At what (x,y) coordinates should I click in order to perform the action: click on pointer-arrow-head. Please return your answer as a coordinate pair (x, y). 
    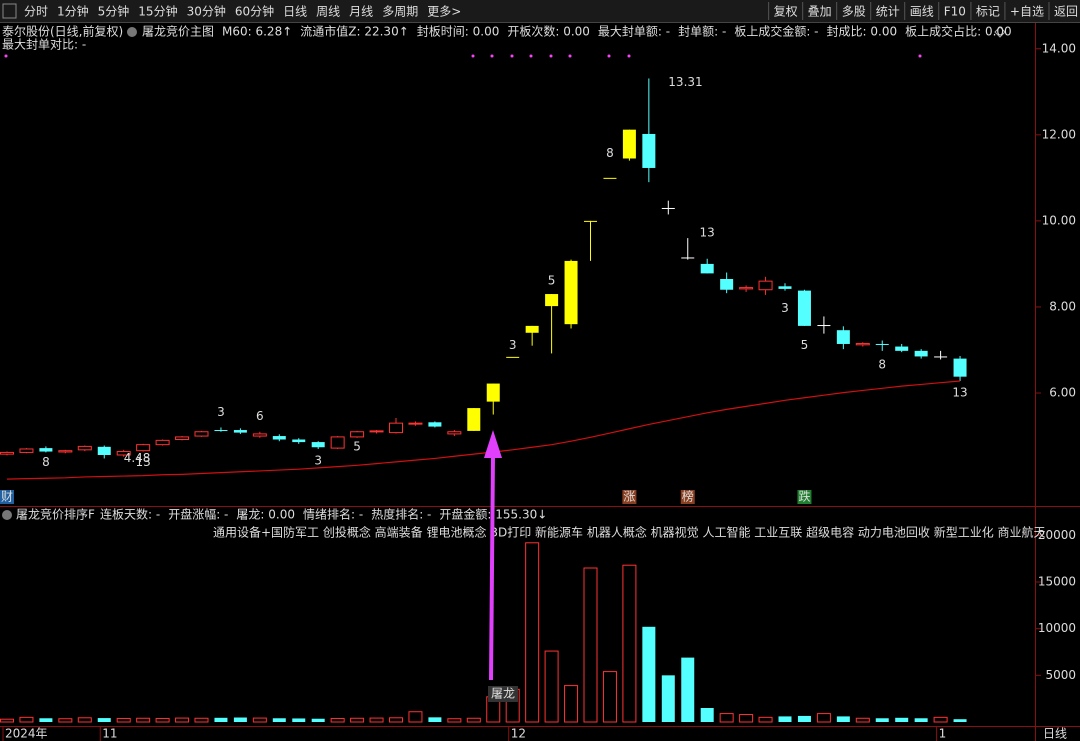
    Looking at the image, I should click on (493, 444).